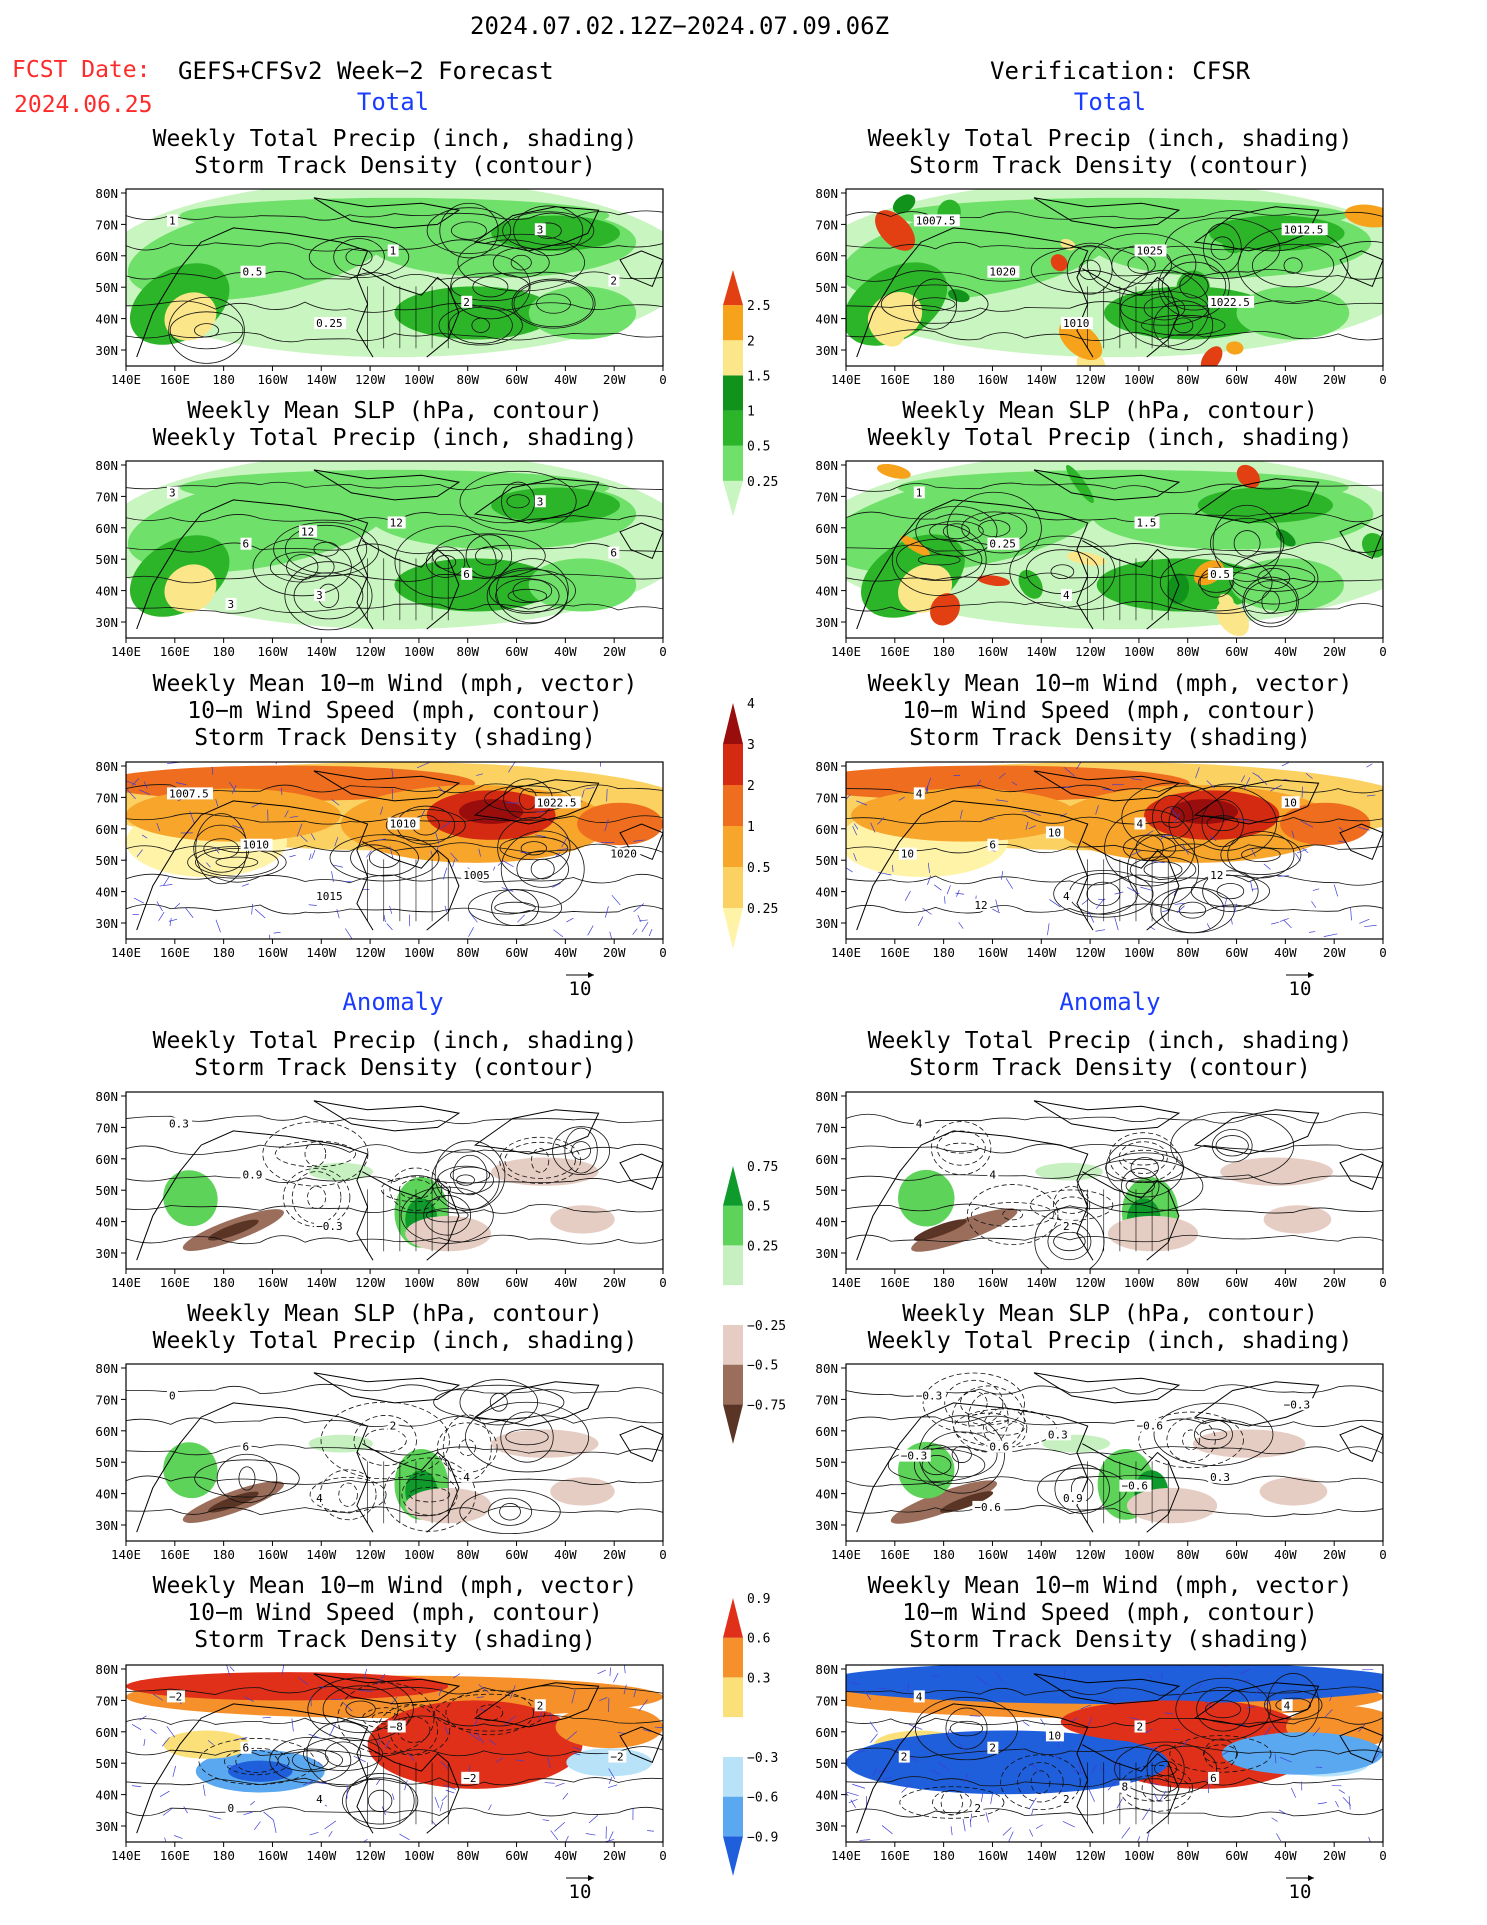 The width and height of the screenshot is (1487, 1925). What do you see at coordinates (1297, 1404) in the screenshot?
I see `contour-label: −0.3` at bounding box center [1297, 1404].